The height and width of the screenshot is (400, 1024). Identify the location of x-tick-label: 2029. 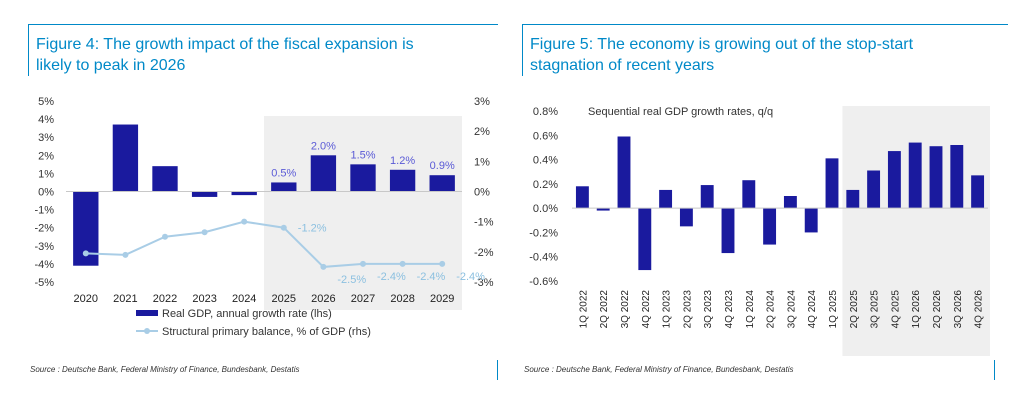
(442, 299).